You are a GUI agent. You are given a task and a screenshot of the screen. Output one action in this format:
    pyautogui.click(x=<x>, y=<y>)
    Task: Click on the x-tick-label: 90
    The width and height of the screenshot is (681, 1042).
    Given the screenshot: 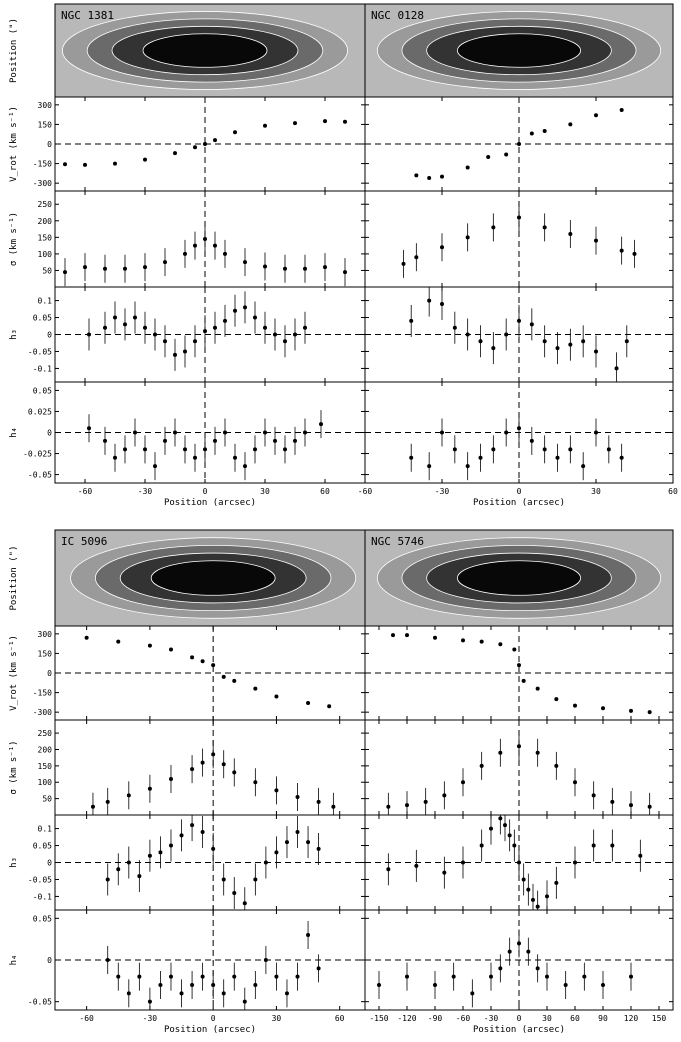 What is the action you would take?
    pyautogui.click(x=603, y=1018)
    